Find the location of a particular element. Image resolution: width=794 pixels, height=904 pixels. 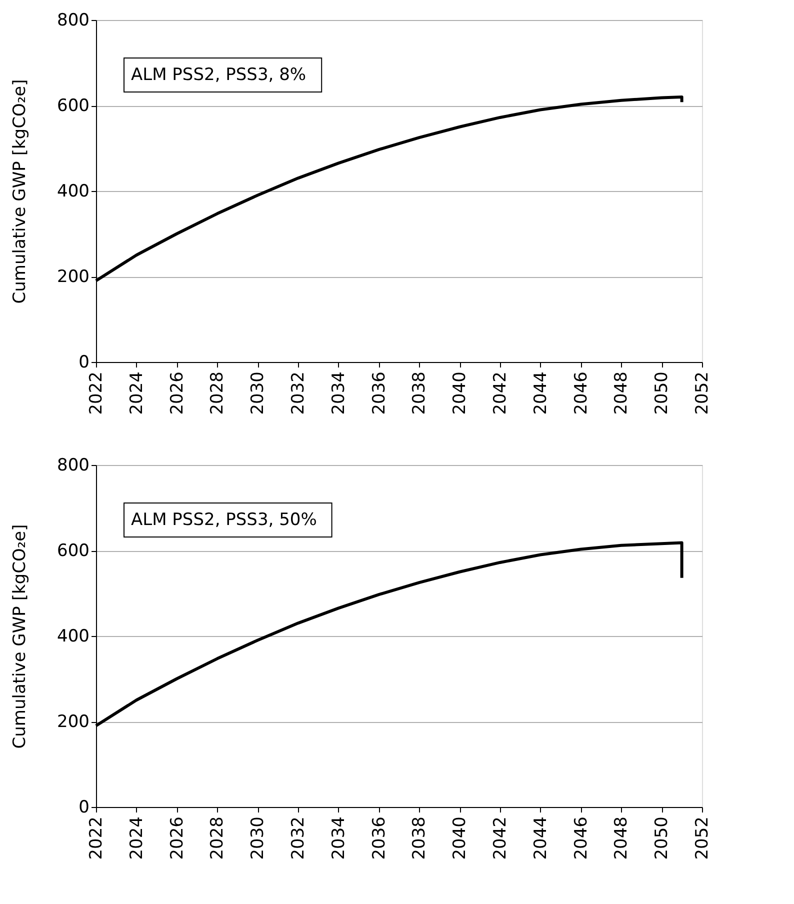

annotation: ALM PSS2, PSS3, 50% is located at coordinates (224, 520).